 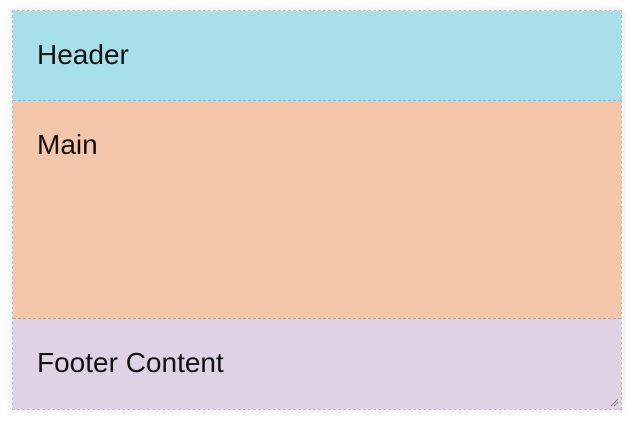 I want to click on main-label: Main, so click(x=67, y=144).